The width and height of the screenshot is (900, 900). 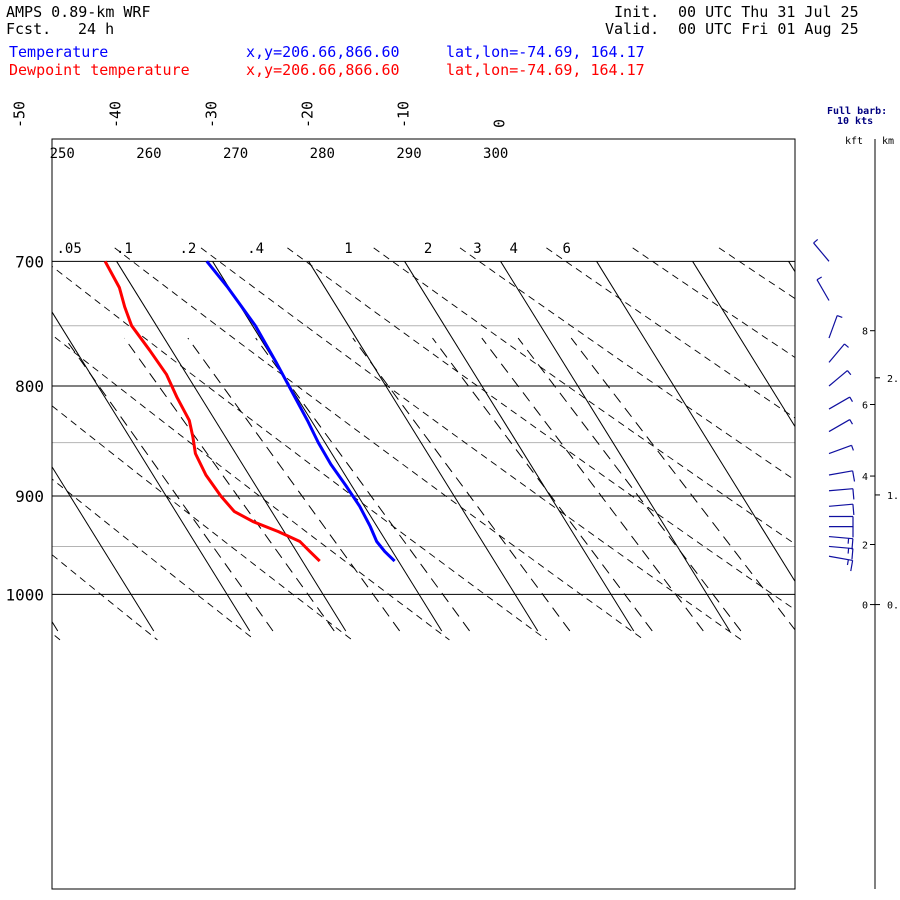 What do you see at coordinates (404, 114) in the screenshot?
I see `temperature-tick-label: -10` at bounding box center [404, 114].